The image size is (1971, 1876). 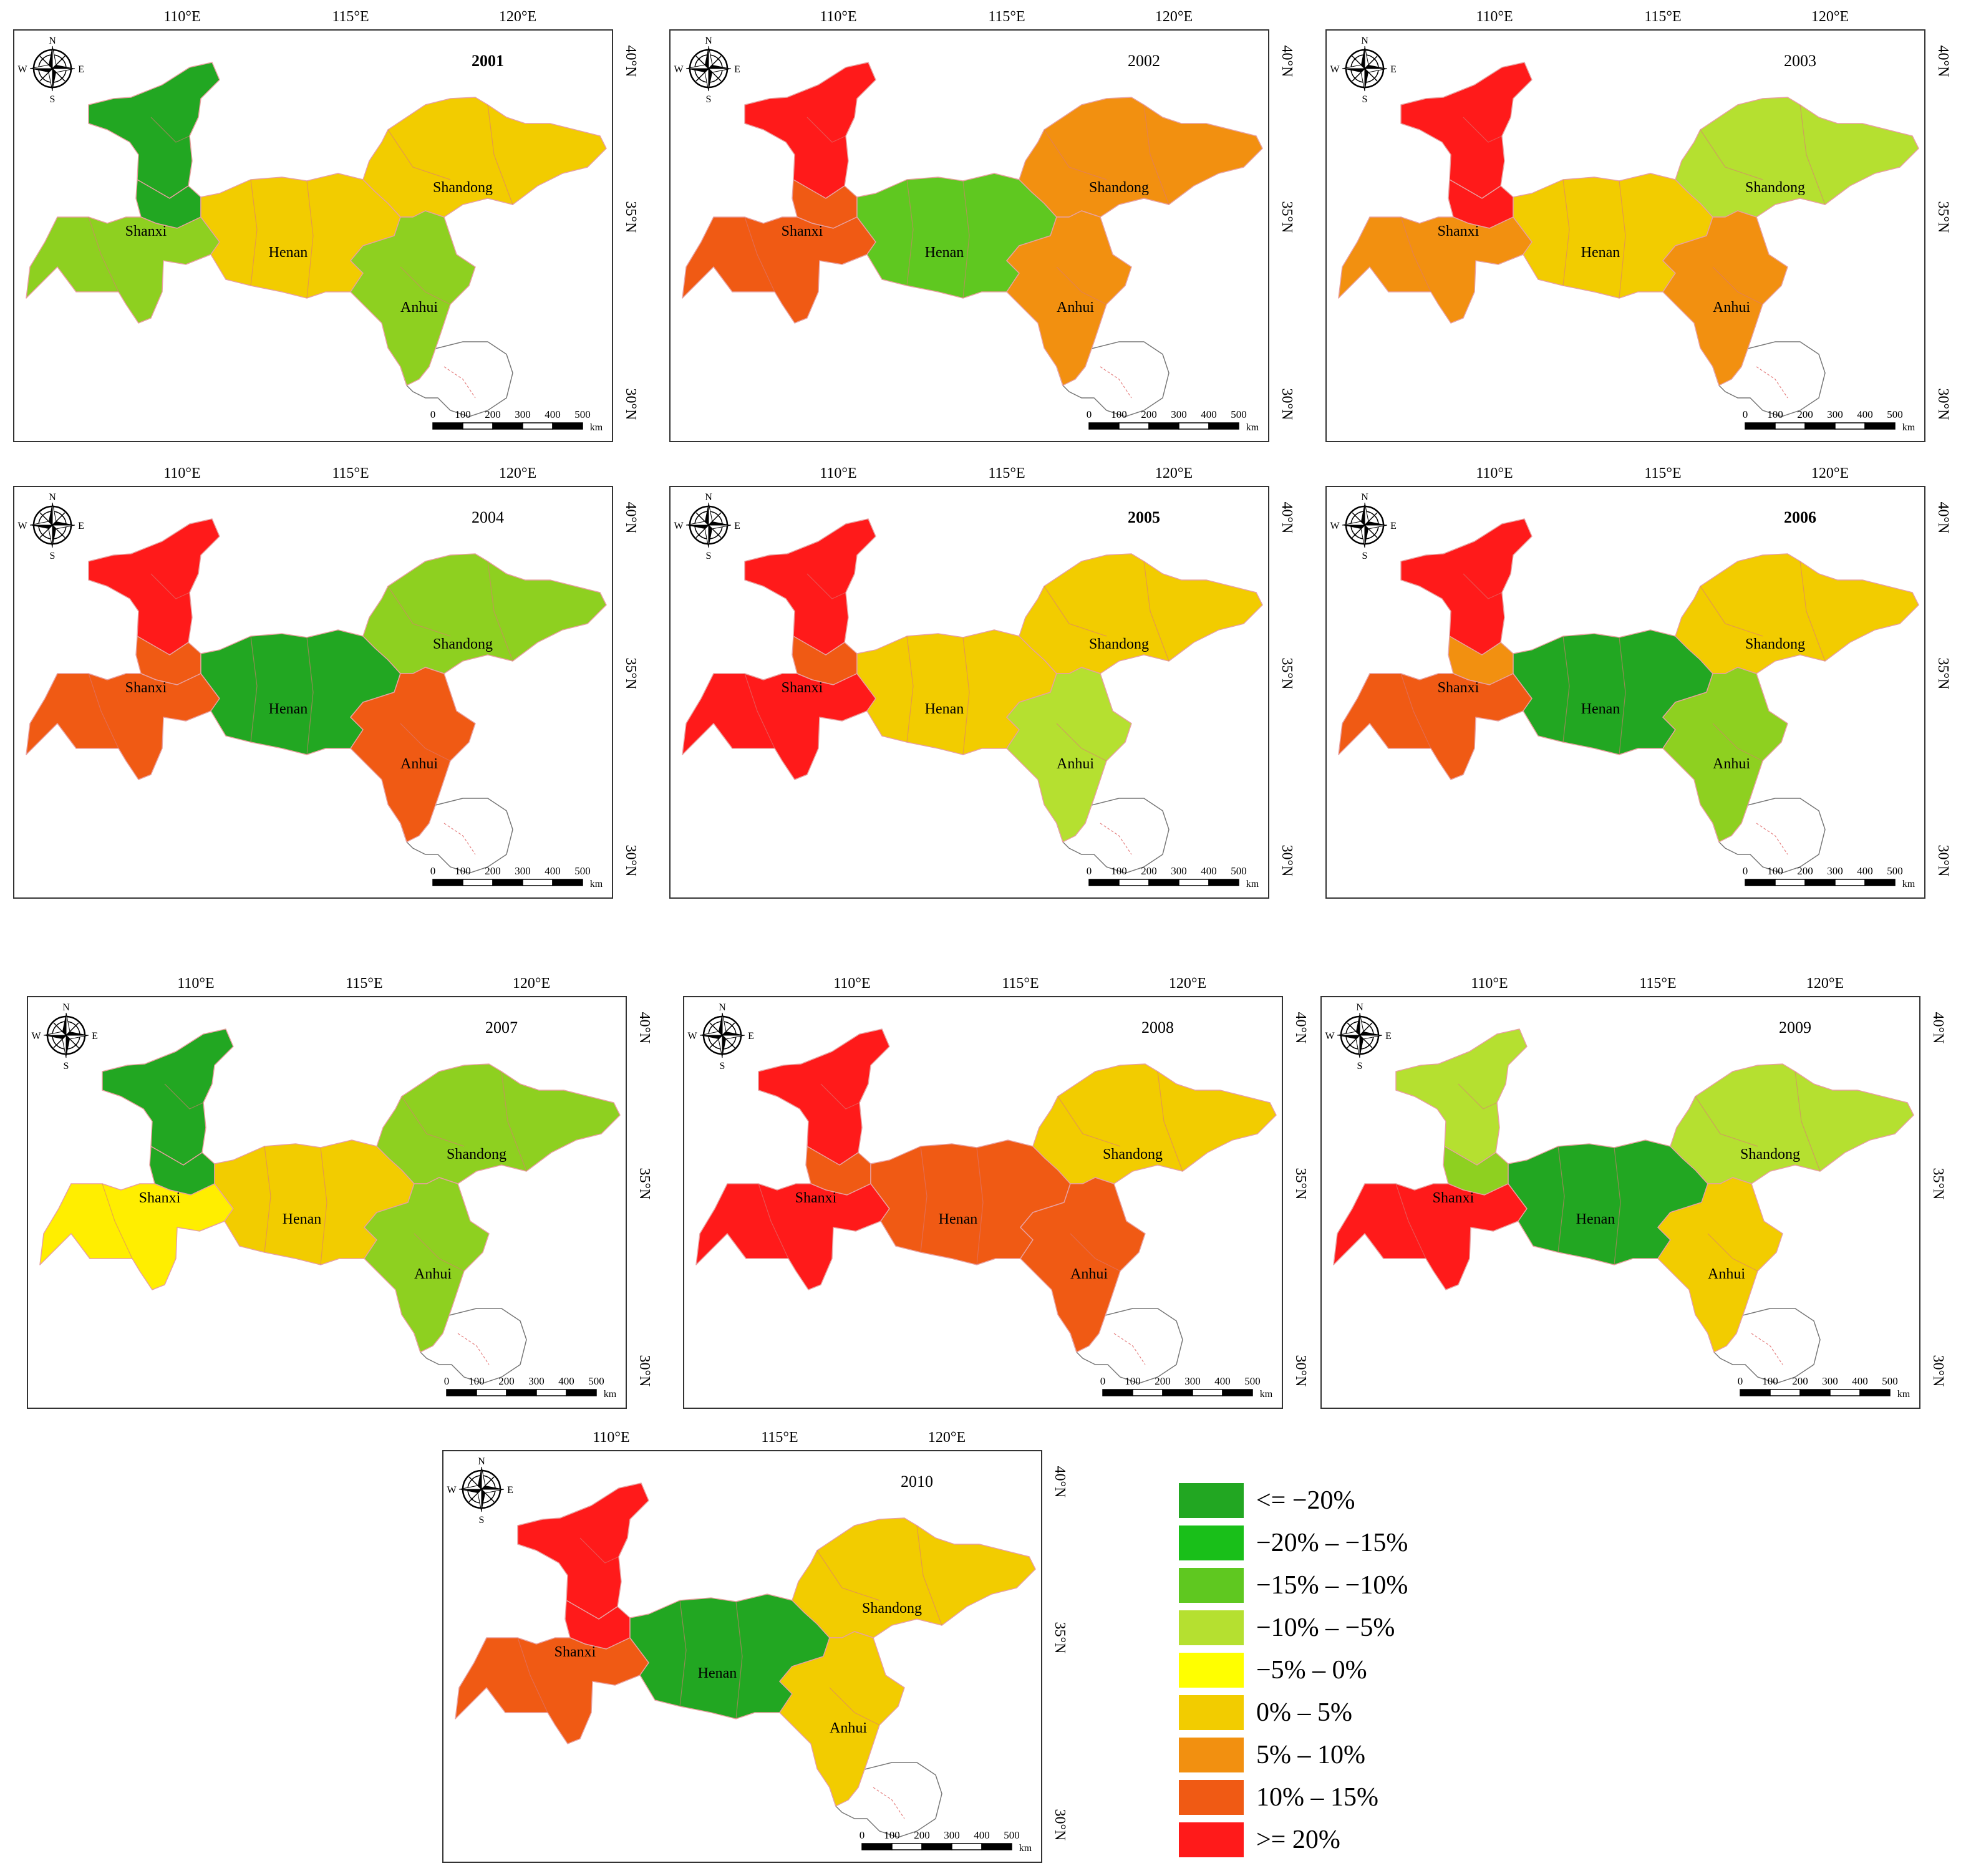 What do you see at coordinates (1829, 877) in the screenshot?
I see `scale-bar: 0 100 200 300 400 500 km` at bounding box center [1829, 877].